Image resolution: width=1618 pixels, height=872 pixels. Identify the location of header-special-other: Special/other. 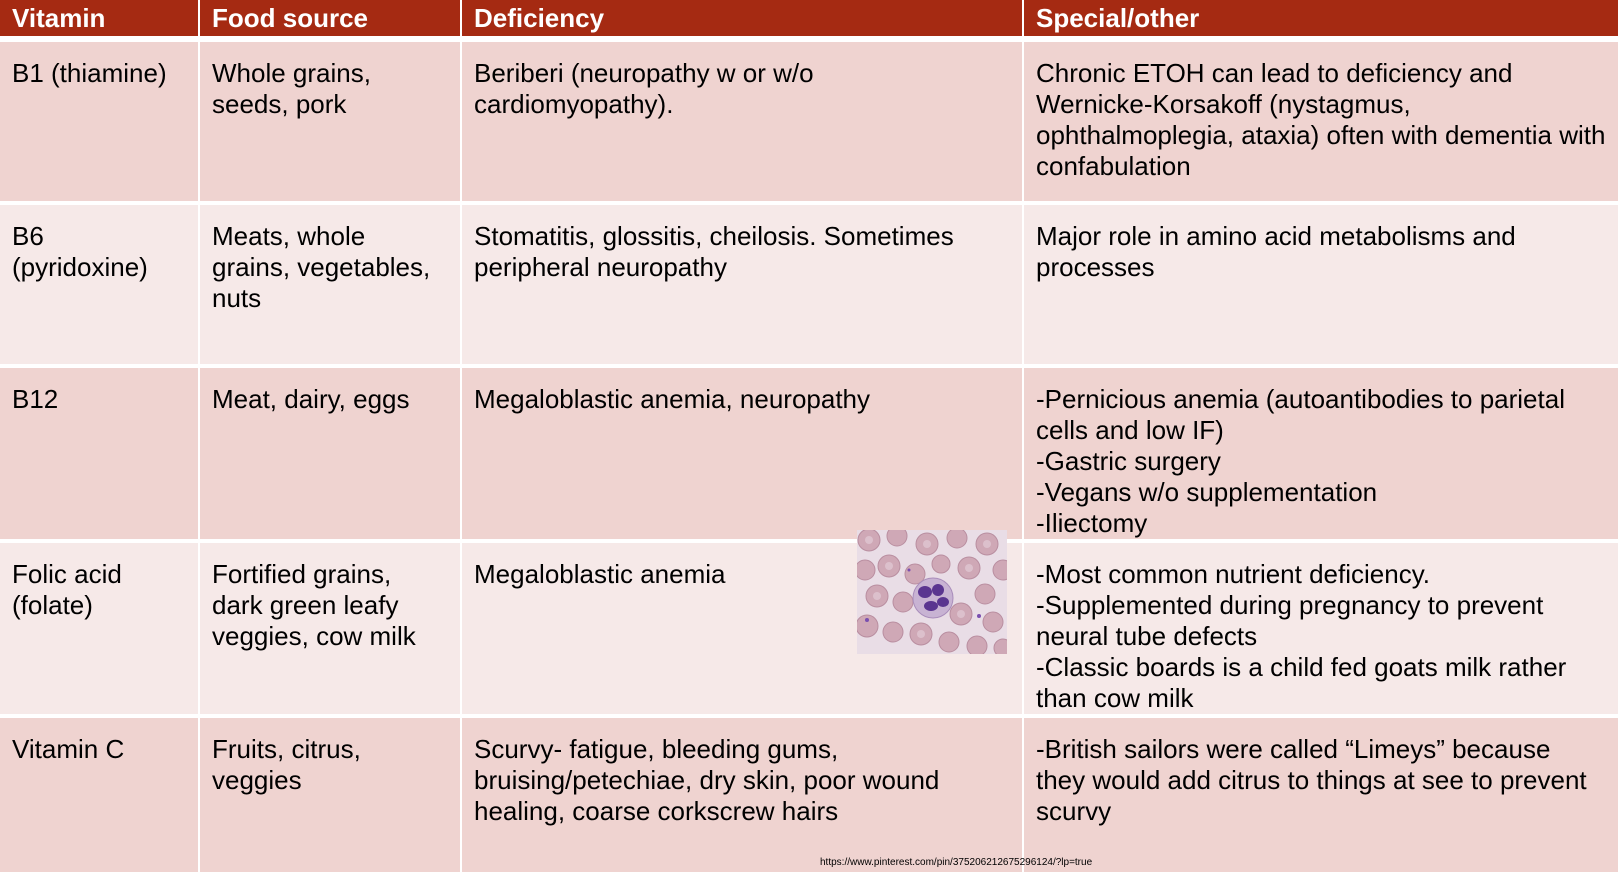
(1321, 21).